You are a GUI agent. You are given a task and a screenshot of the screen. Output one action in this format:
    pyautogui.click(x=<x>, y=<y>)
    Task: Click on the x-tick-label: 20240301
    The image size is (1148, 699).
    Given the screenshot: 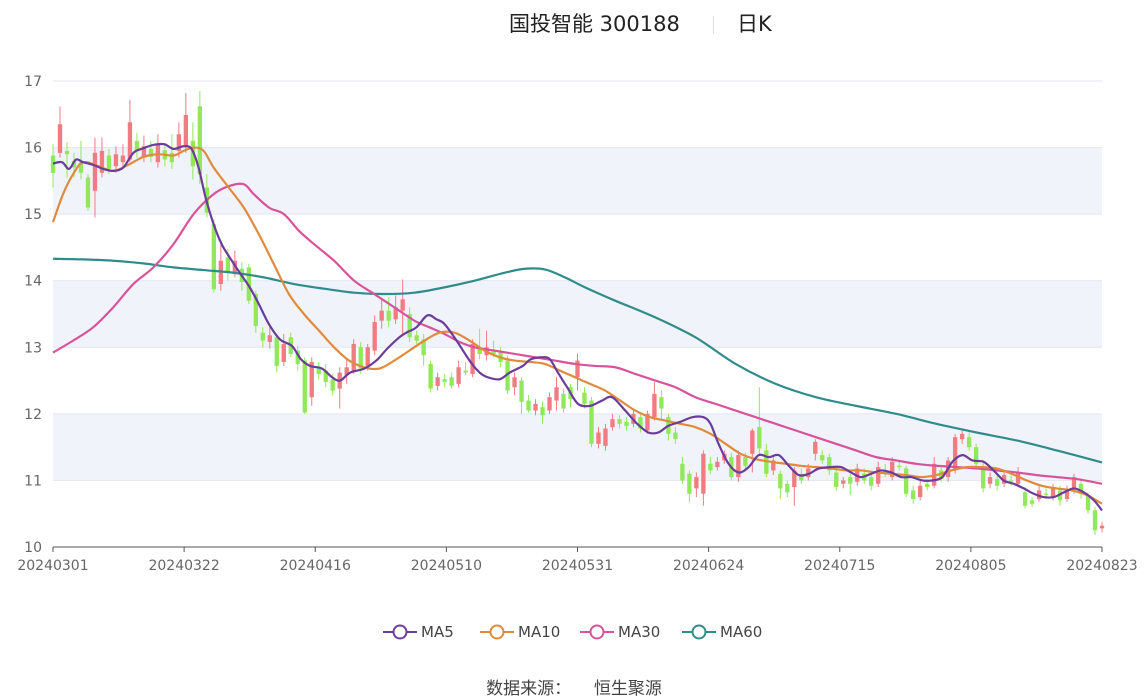 What is the action you would take?
    pyautogui.click(x=52, y=566)
    